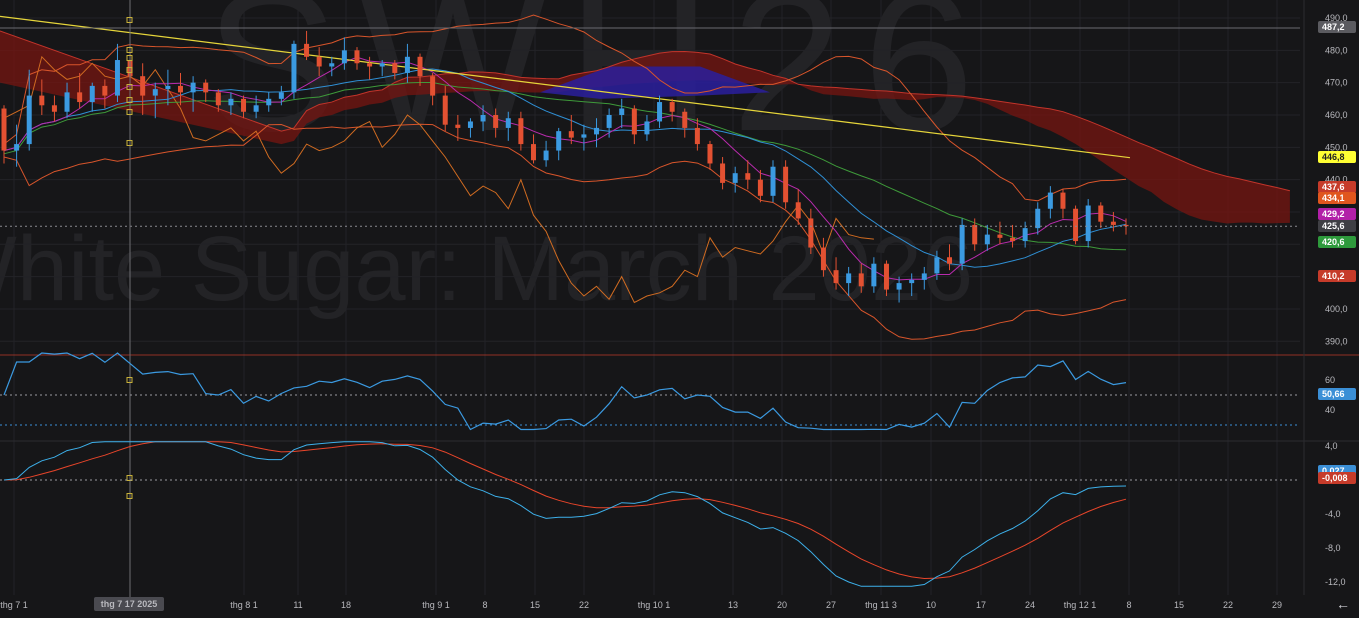 This screenshot has width=1359, height=618. Describe the element at coordinates (1333, 27) in the screenshot. I see `price-tag-label: 487,2` at that location.